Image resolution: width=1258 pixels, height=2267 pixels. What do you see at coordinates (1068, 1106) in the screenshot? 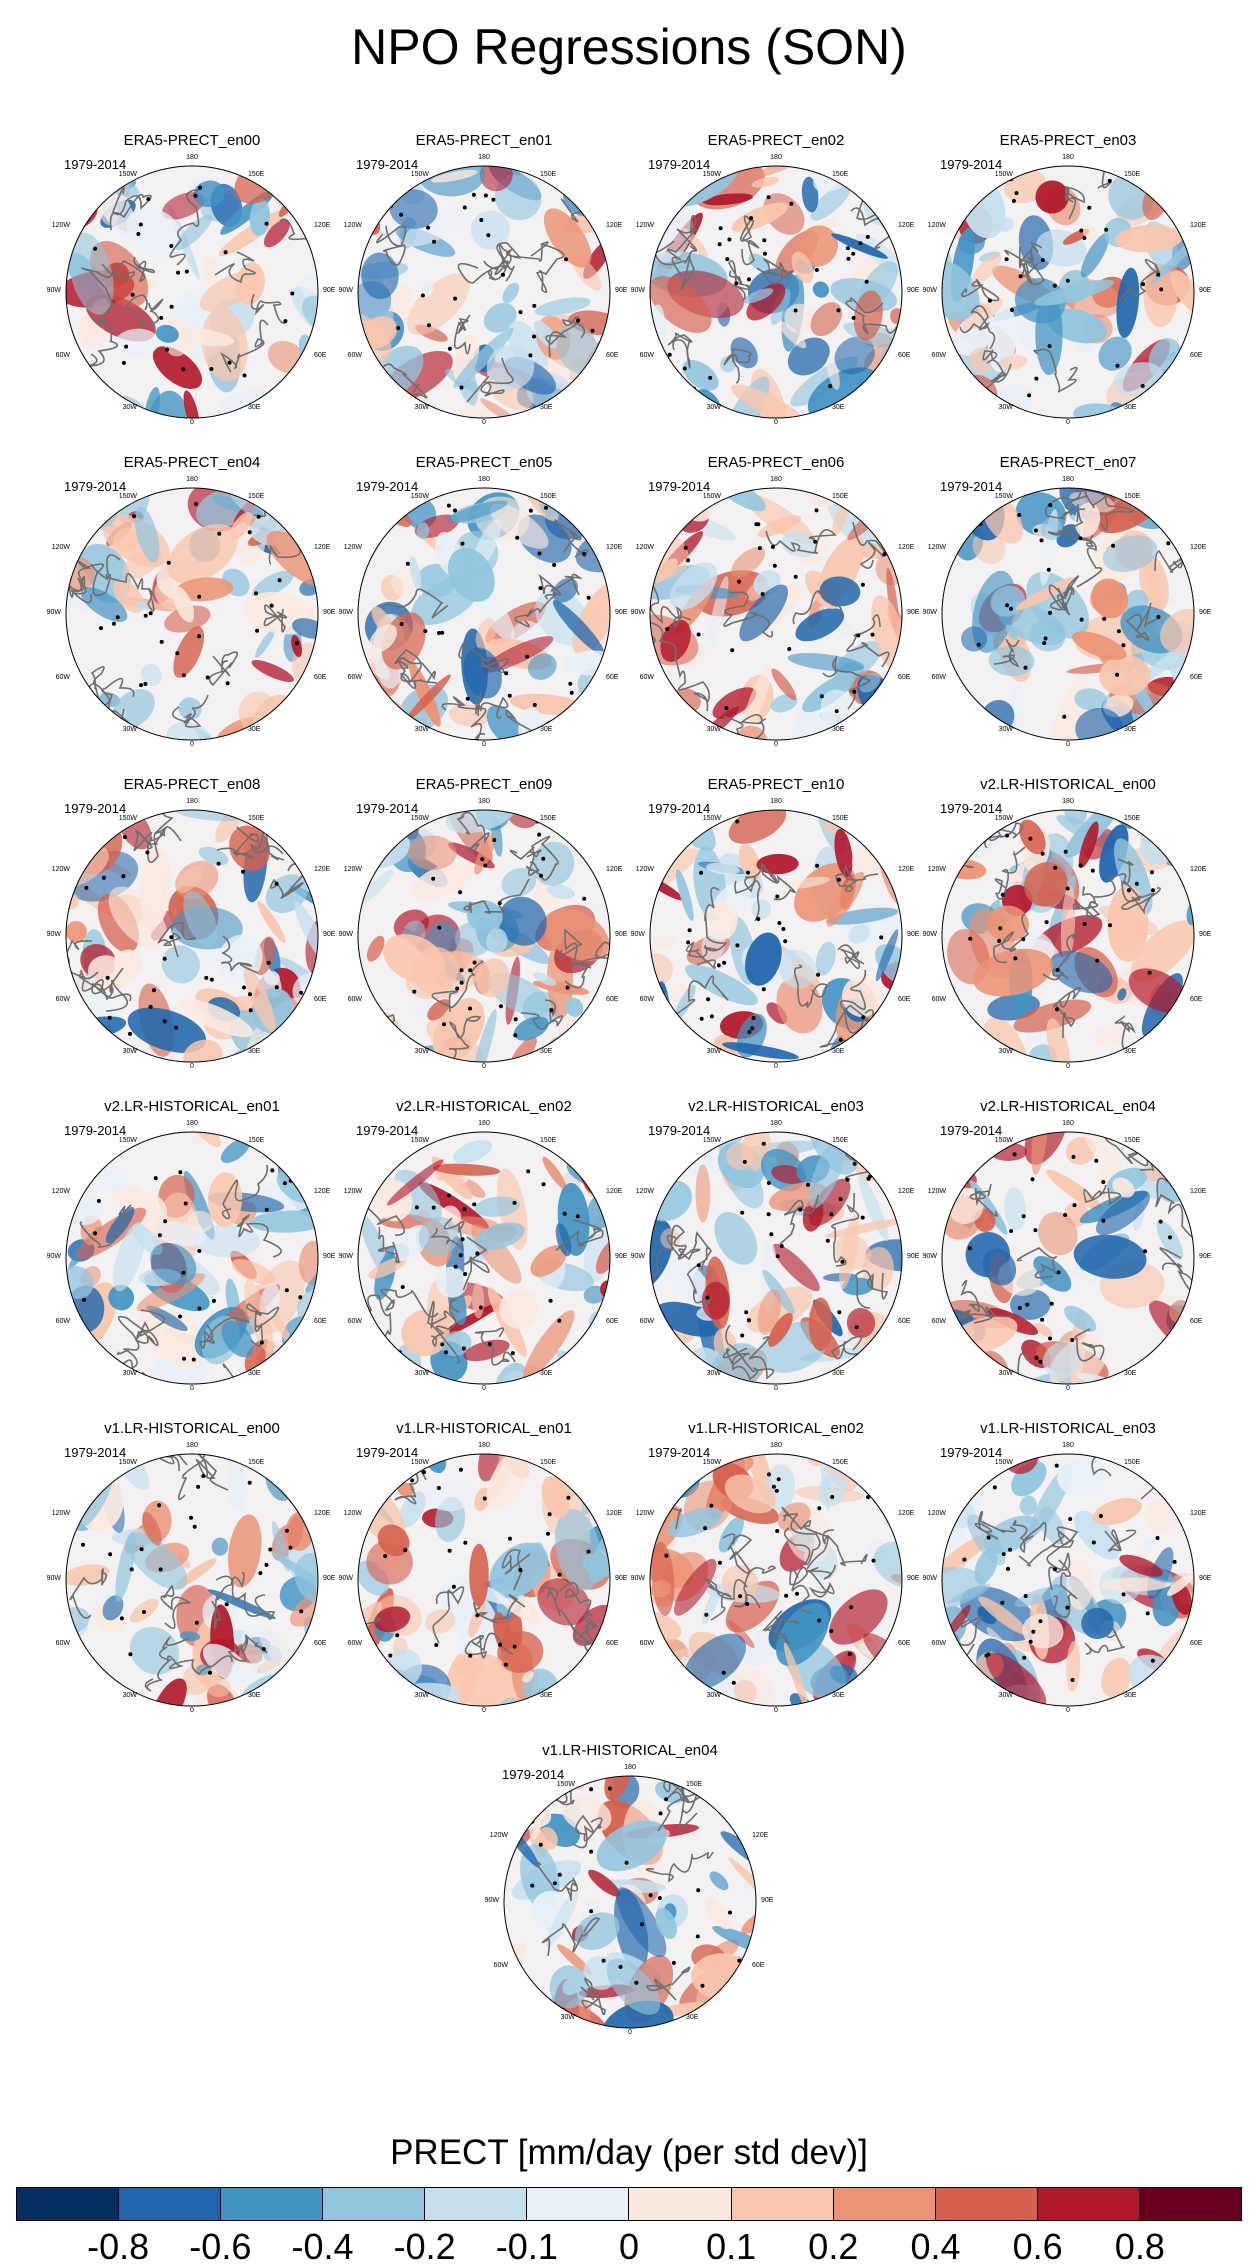
I see `panel-title: v2.LR-HISTORICAL_en04` at bounding box center [1068, 1106].